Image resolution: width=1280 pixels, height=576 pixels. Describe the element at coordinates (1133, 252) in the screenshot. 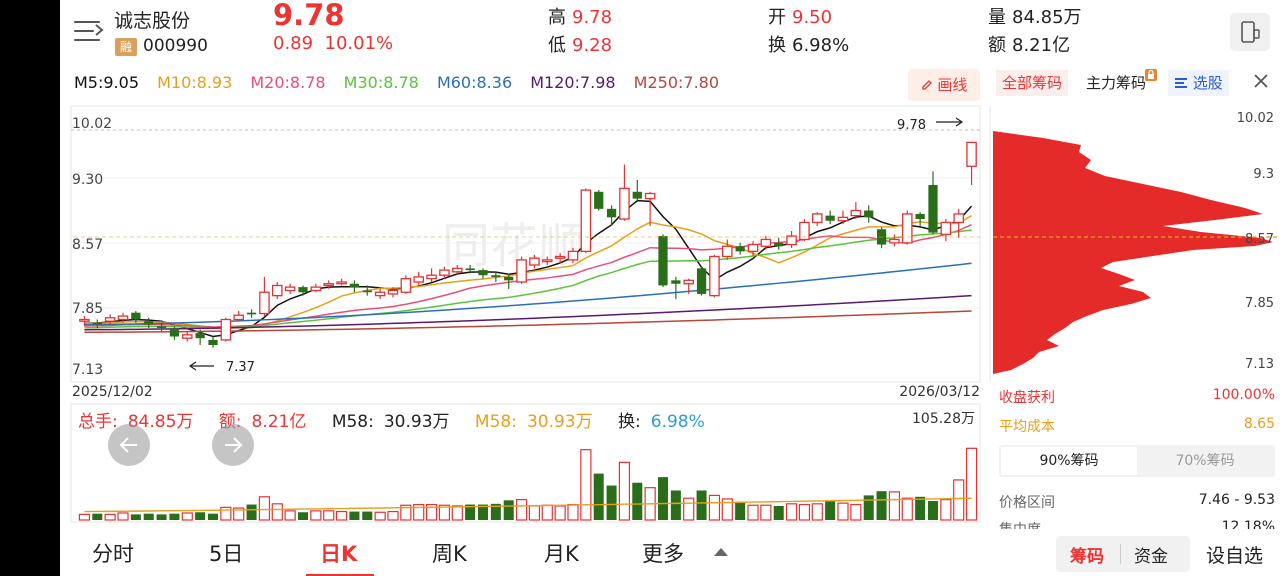

I see `chip-distribution` at that location.